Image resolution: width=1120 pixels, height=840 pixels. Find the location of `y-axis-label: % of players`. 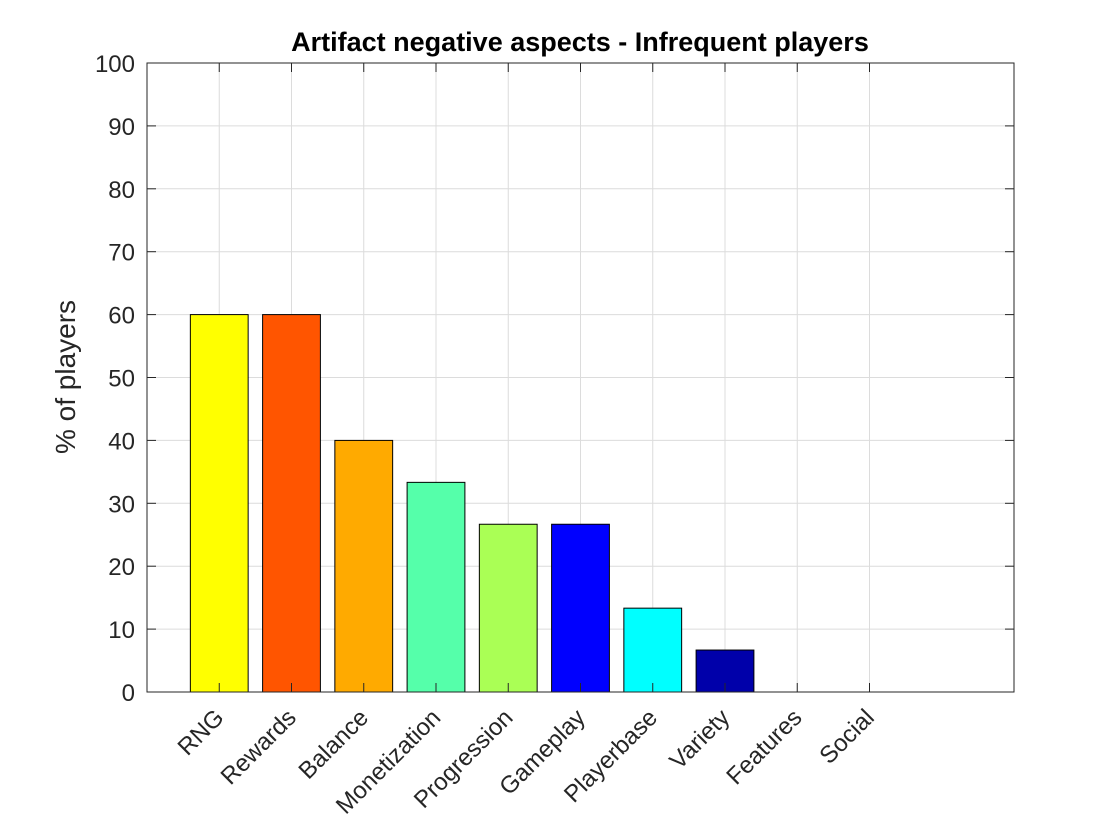

y-axis-label: % of players is located at coordinates (65, 377).